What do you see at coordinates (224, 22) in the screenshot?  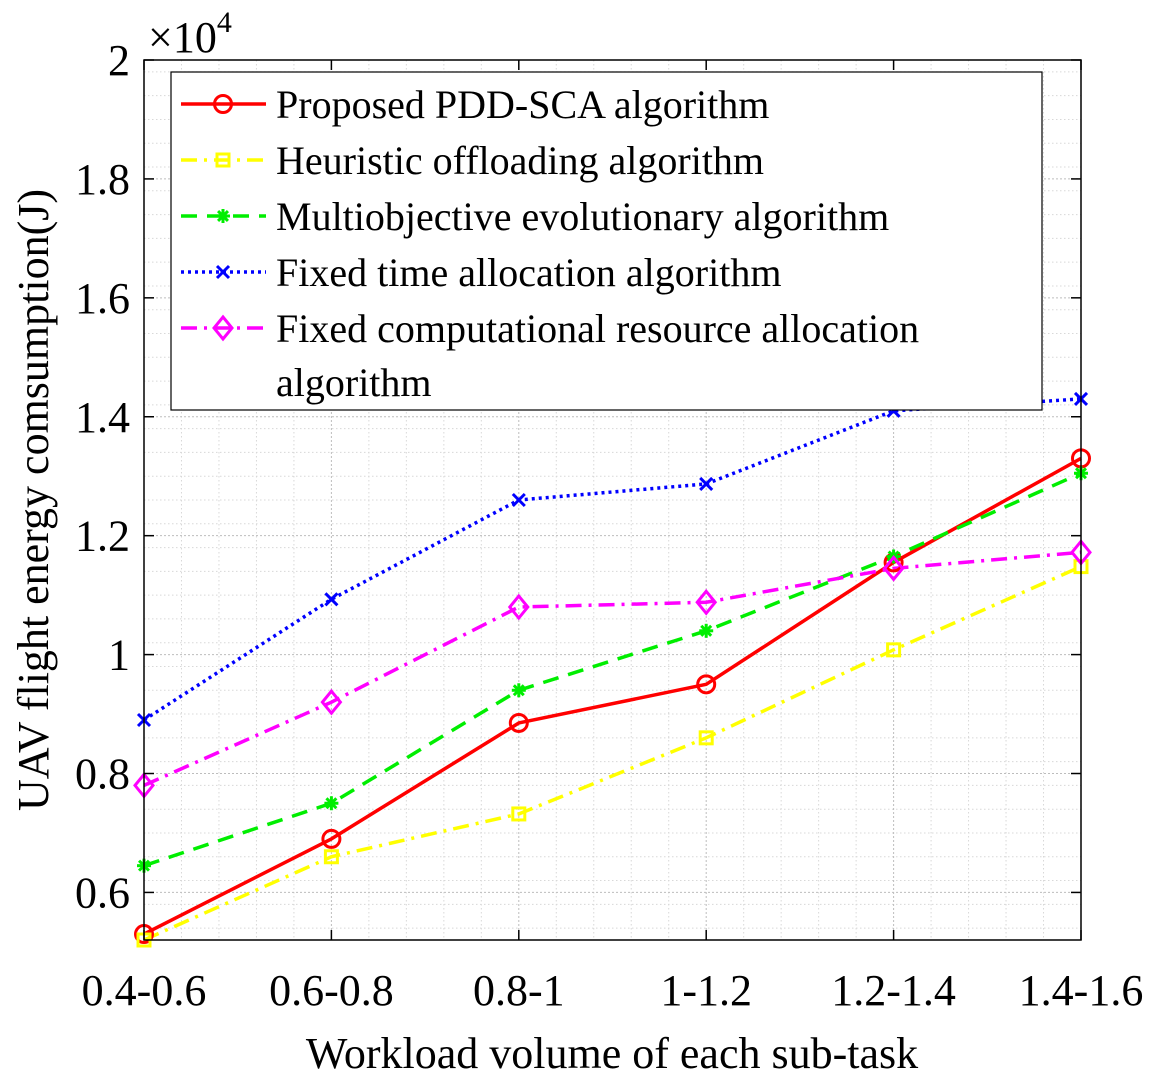 I see `y-multiplier-exponent: 4` at bounding box center [224, 22].